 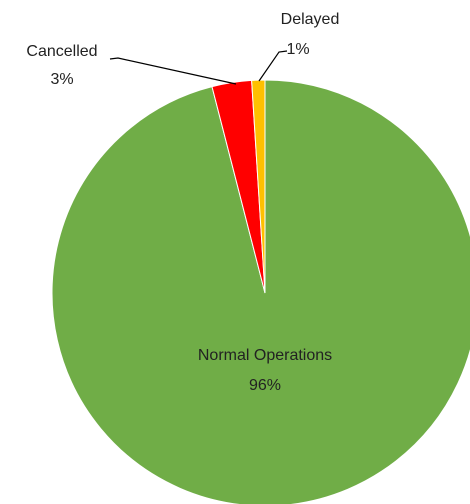 I want to click on slice-label: Delayed, so click(x=310, y=19).